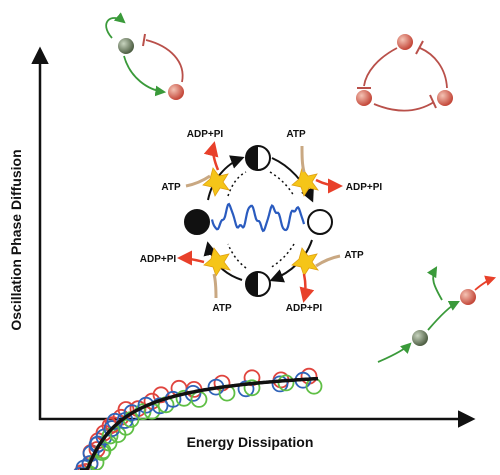 This screenshot has width=500, height=475. Describe the element at coordinates (197, 222) in the screenshot. I see `state-filled` at that location.